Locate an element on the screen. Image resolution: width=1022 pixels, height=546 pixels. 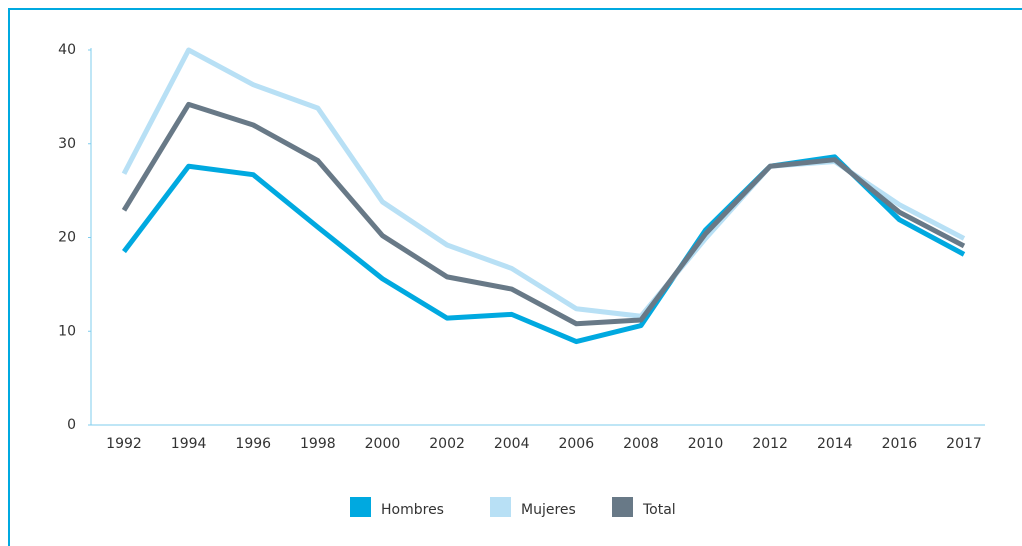
x-tick-label: 2017 is located at coordinates (964, 444).